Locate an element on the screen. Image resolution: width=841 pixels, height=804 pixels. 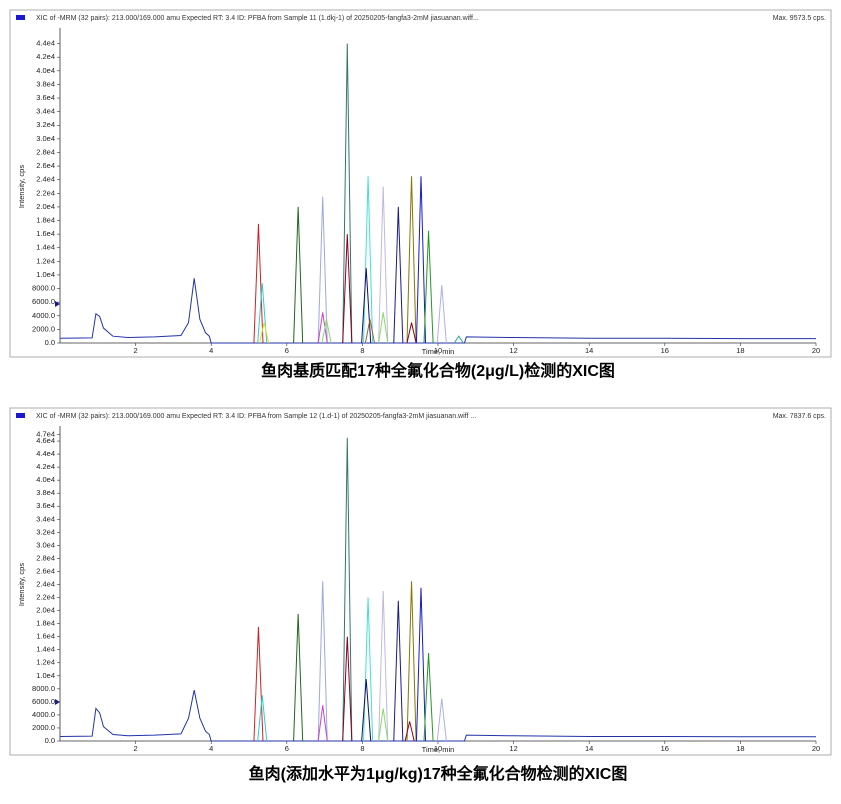
y-tick-label: 4.6e4 is located at coordinates (45, 440).